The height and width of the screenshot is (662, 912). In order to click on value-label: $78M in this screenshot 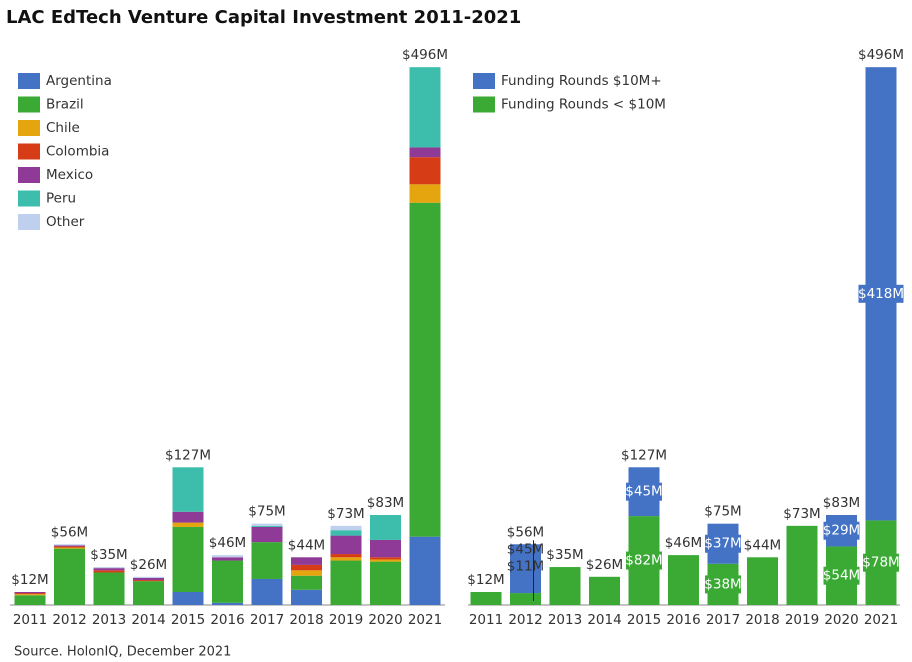, I will do `click(880, 563)`.